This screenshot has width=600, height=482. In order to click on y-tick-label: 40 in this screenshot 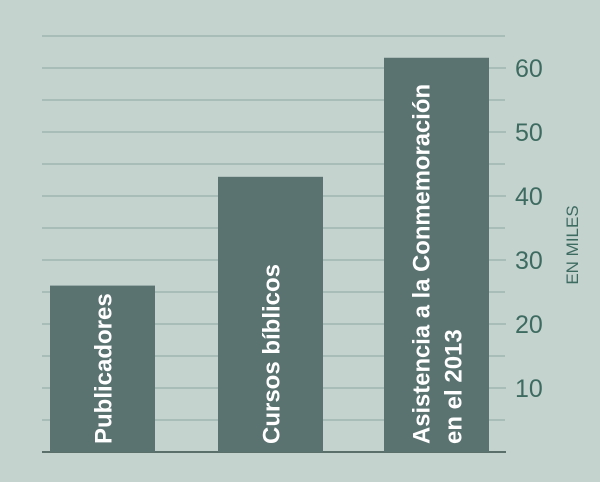, I will do `click(529, 197)`.